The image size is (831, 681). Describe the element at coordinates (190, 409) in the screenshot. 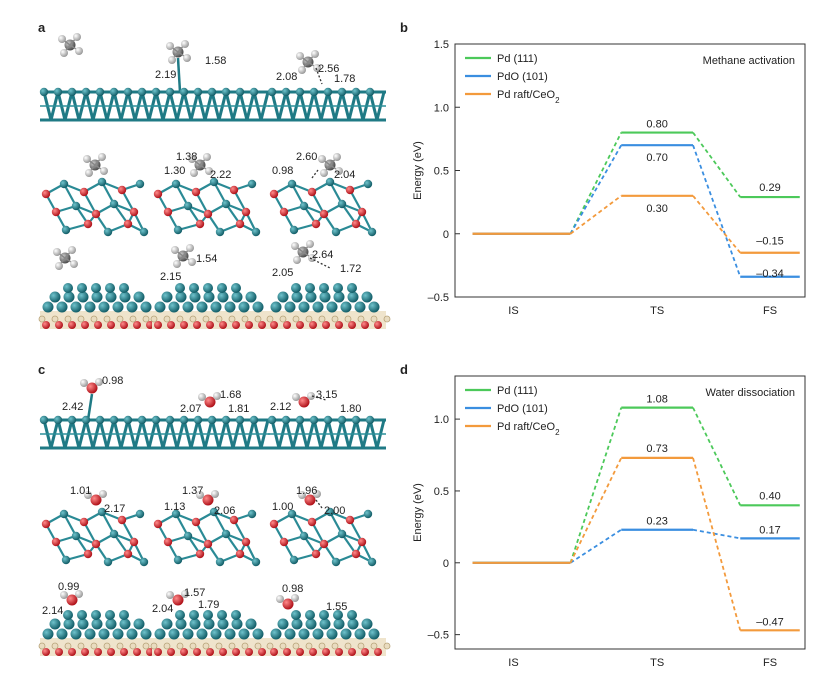

I see `bond-distance-label: 2.07` at that location.